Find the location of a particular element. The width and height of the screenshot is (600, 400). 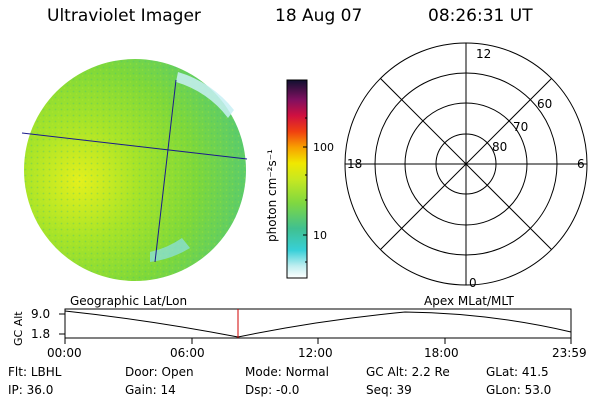

status-flt: Flt: LBHL is located at coordinates (34, 372).